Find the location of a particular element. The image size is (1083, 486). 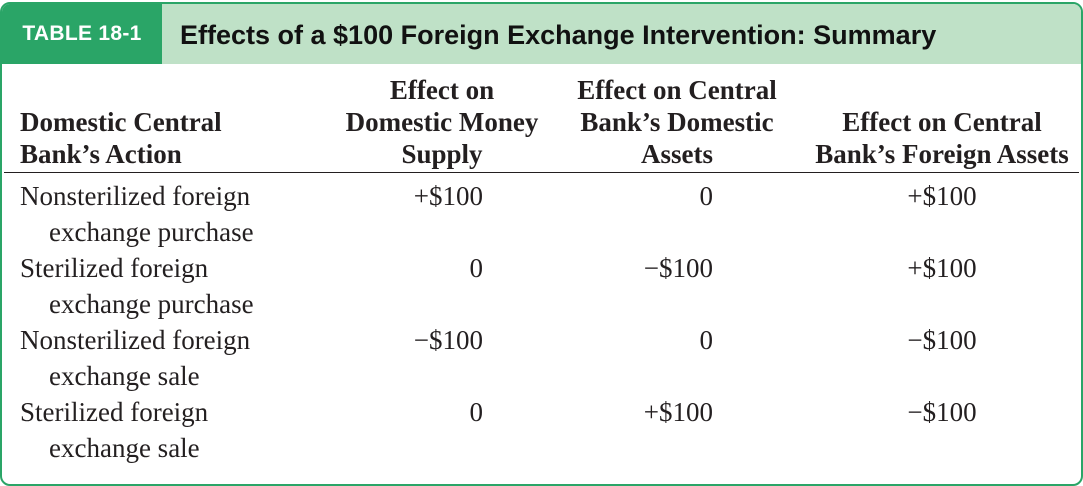

column-header-money-supply: Effect on Domestic Money Supply is located at coordinates (442, 122).